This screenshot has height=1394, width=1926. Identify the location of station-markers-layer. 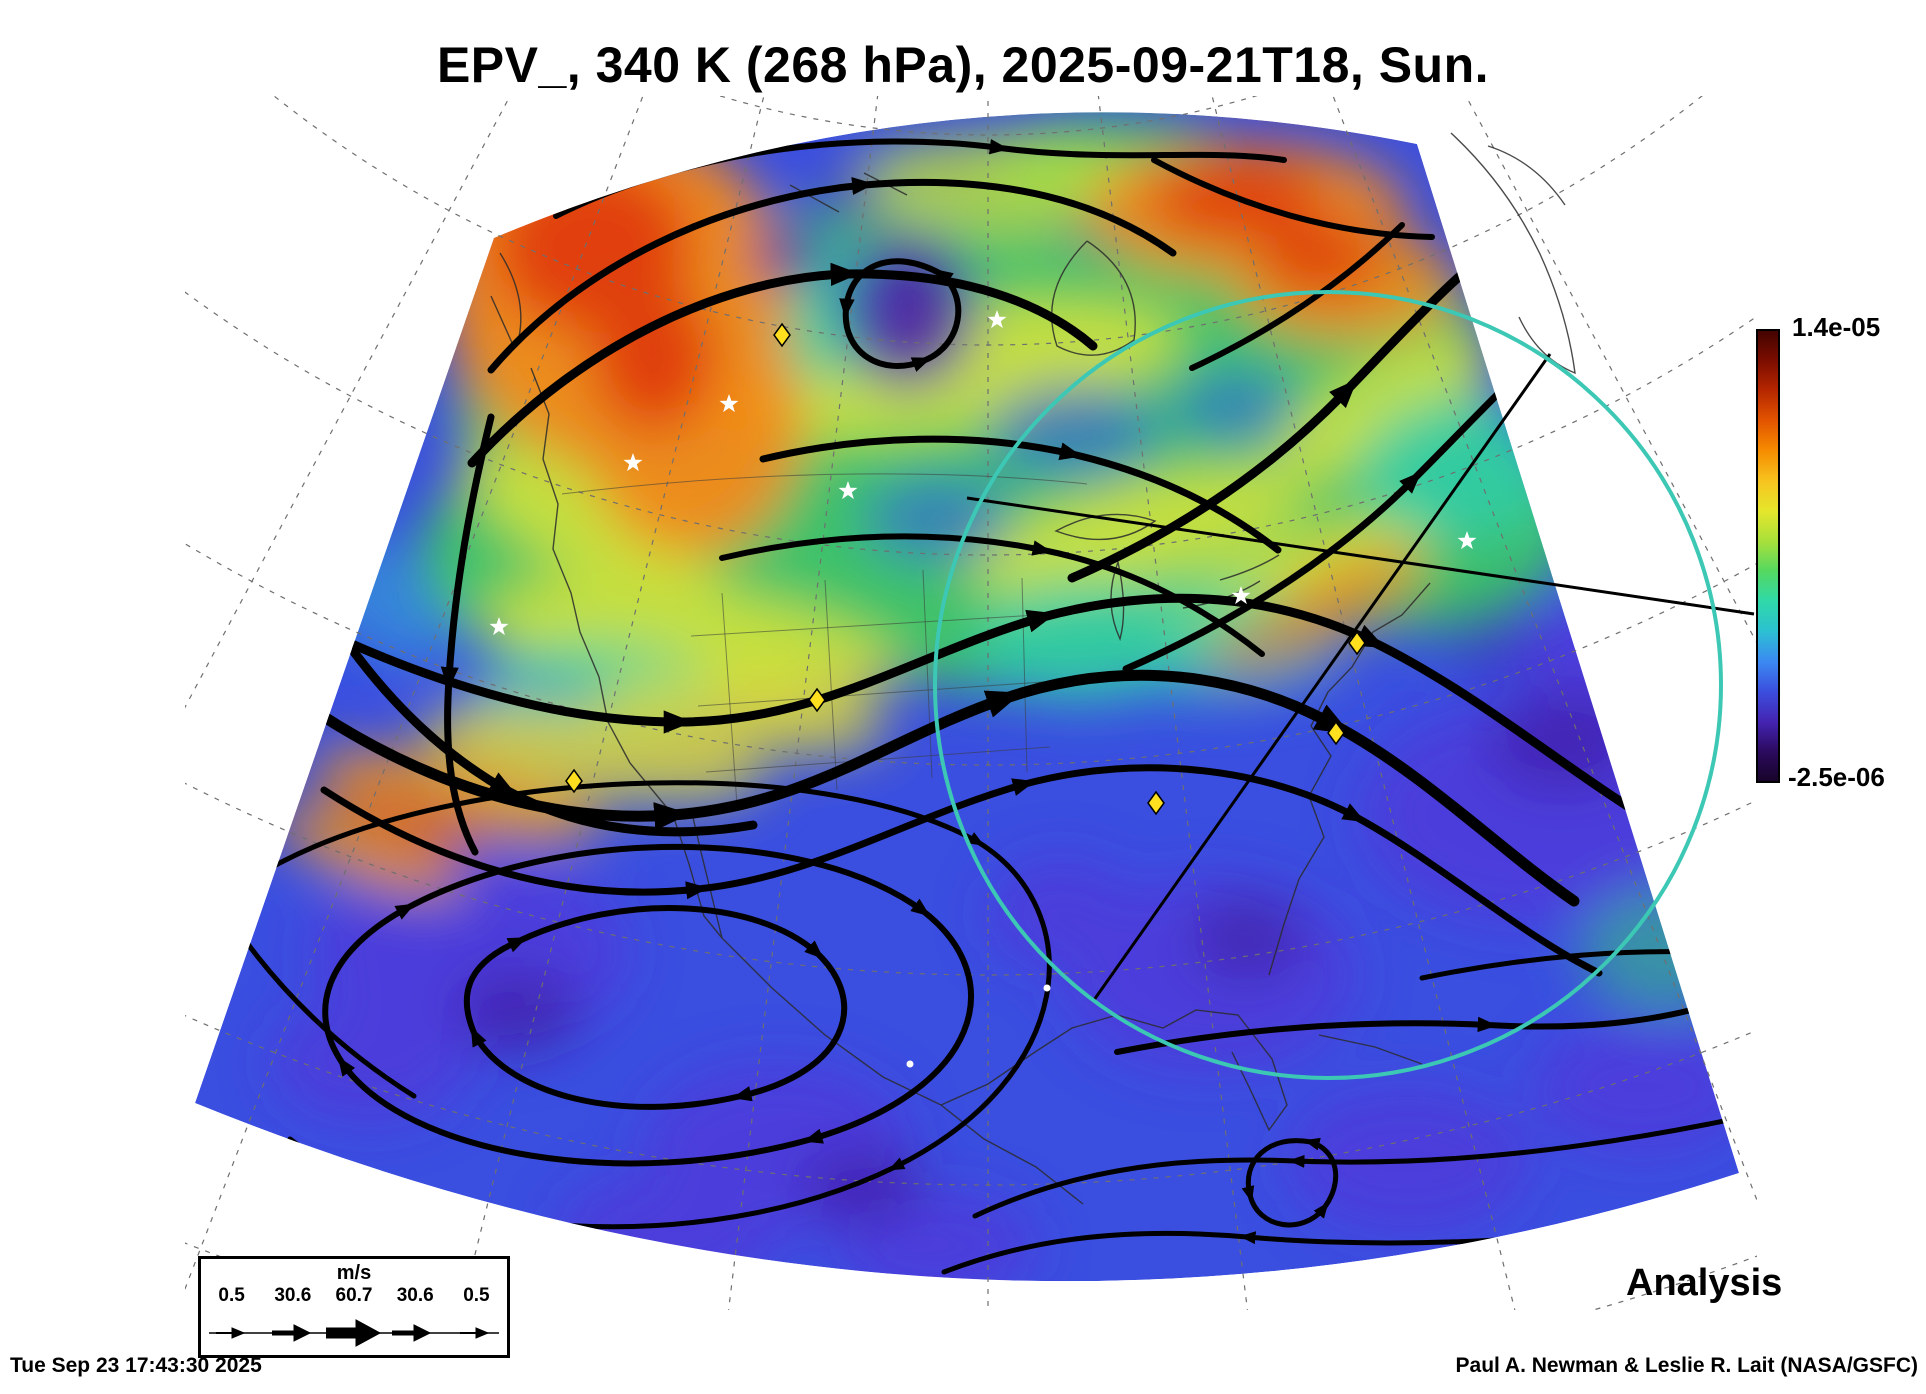
(965, 569).